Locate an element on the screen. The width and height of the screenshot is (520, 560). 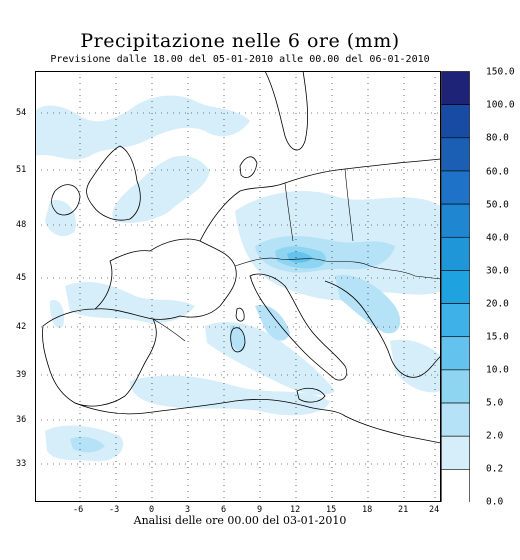
precipitation-colorbar is located at coordinates (455, 286).